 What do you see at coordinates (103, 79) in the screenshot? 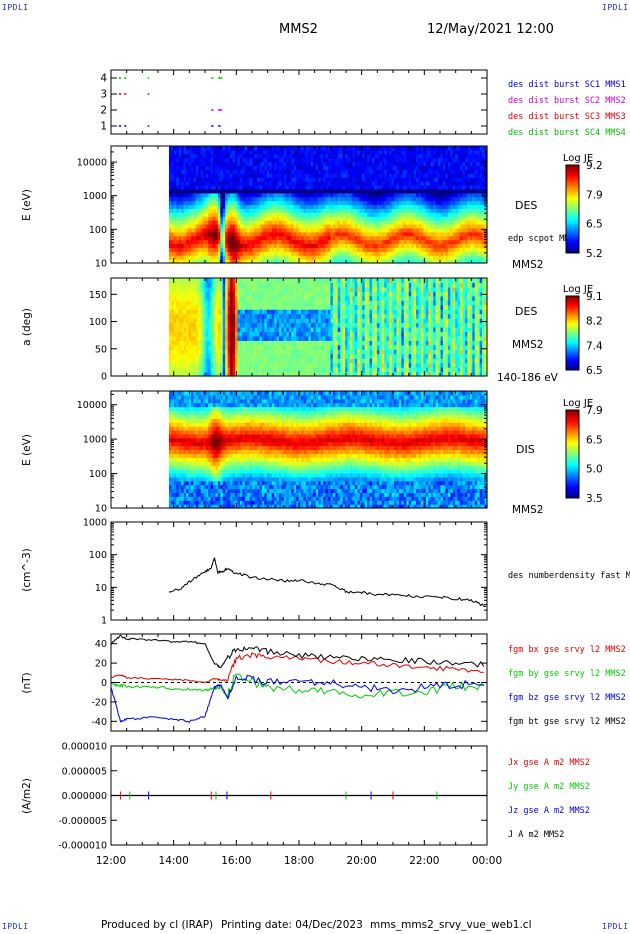
I see `burst-ytick-label: 4` at bounding box center [103, 79].